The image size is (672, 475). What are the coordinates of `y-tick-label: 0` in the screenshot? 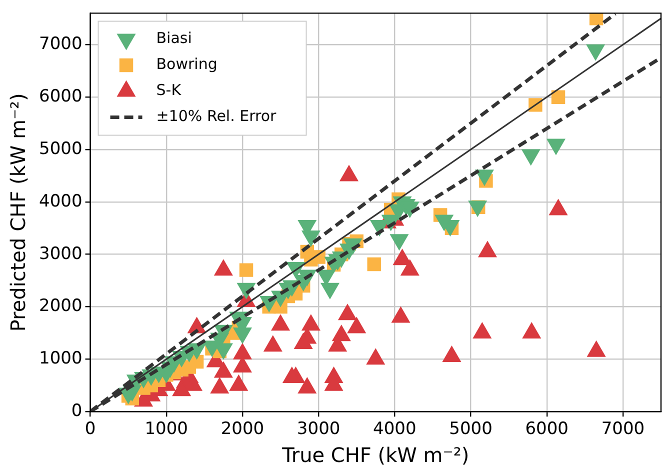 It's located at (76, 411).